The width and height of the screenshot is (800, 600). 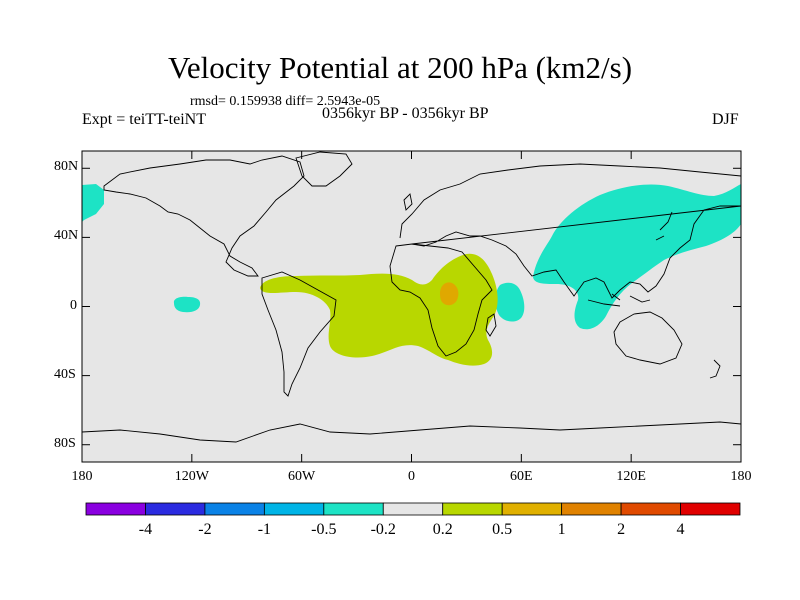 What do you see at coordinates (521, 476) in the screenshot?
I see `lon-tick-label: 60E` at bounding box center [521, 476].